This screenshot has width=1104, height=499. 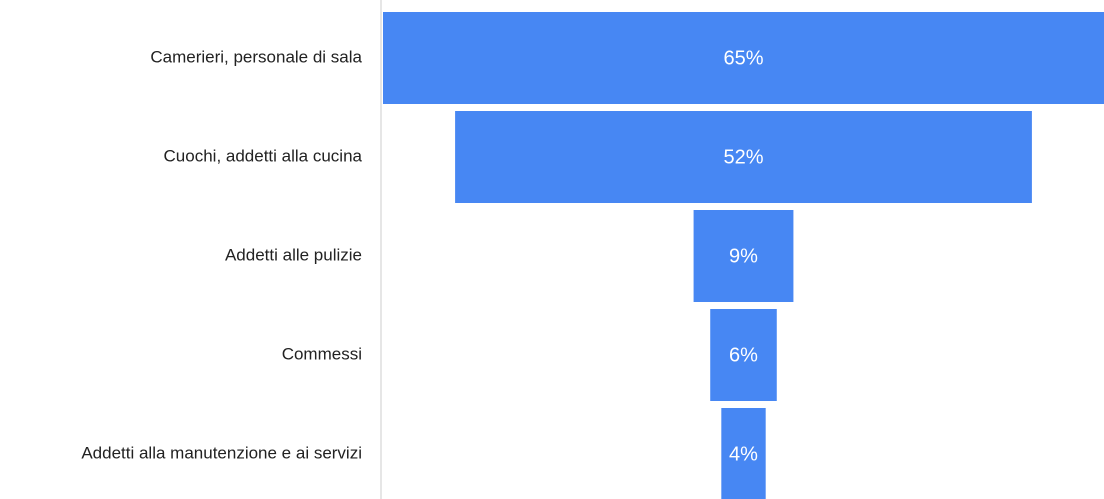 I want to click on category-label: Addetti alla manutenzione e ai servizi, so click(x=221, y=452).